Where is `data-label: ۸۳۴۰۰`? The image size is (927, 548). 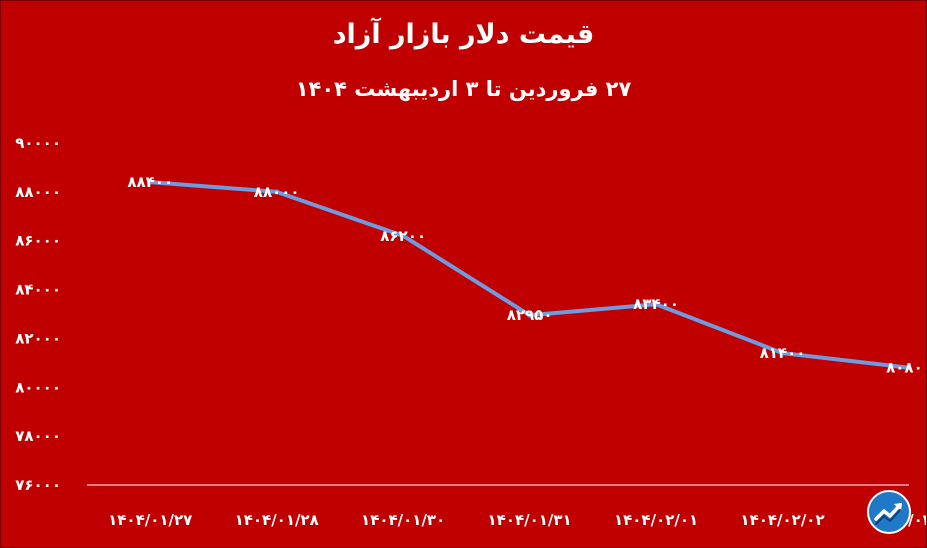 data-label: ۸۳۴۰۰ is located at coordinates (656, 304).